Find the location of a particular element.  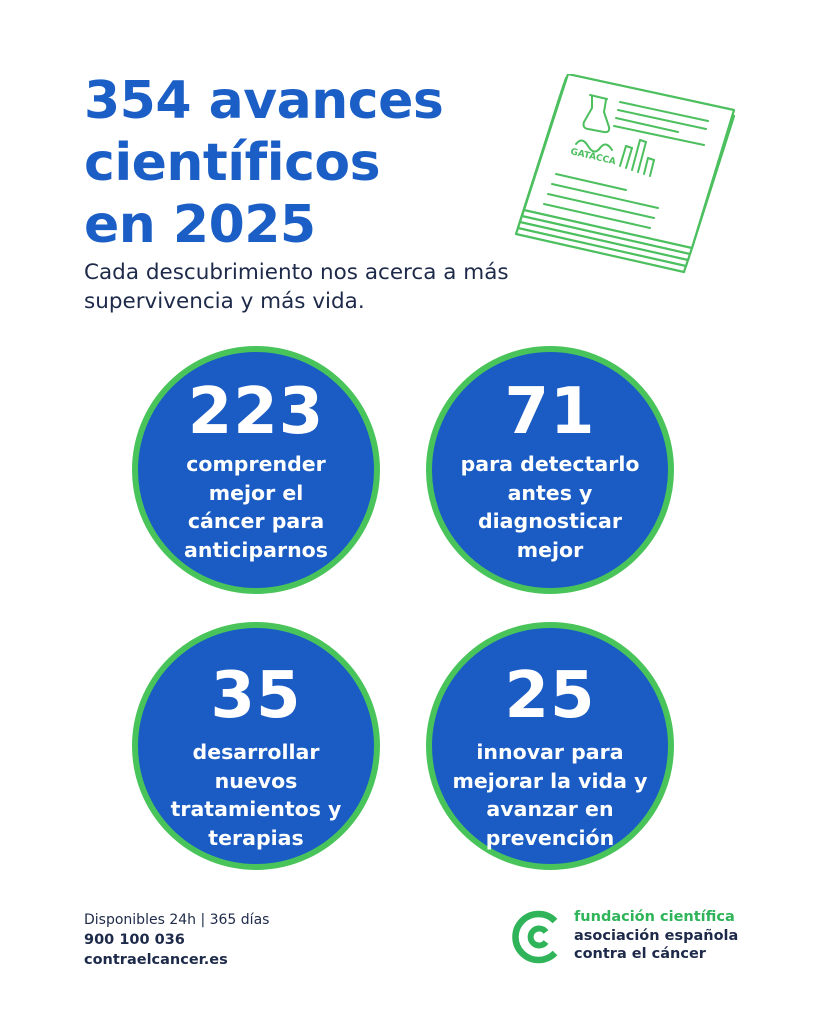

stat-line: diagnosticar is located at coordinates (549, 521).